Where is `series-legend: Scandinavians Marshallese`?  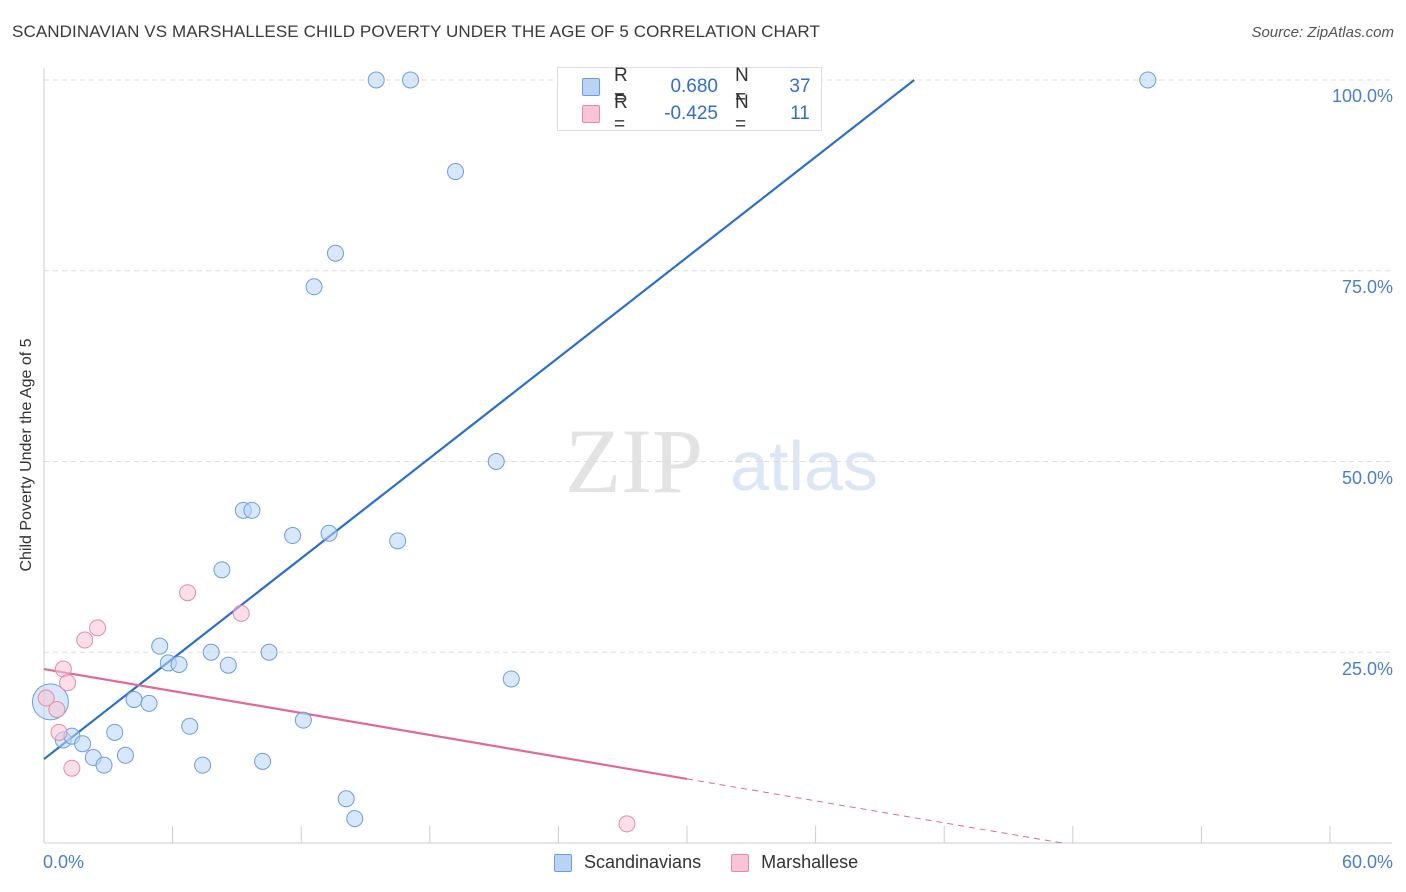 series-legend: Scandinavians Marshallese is located at coordinates (721, 862).